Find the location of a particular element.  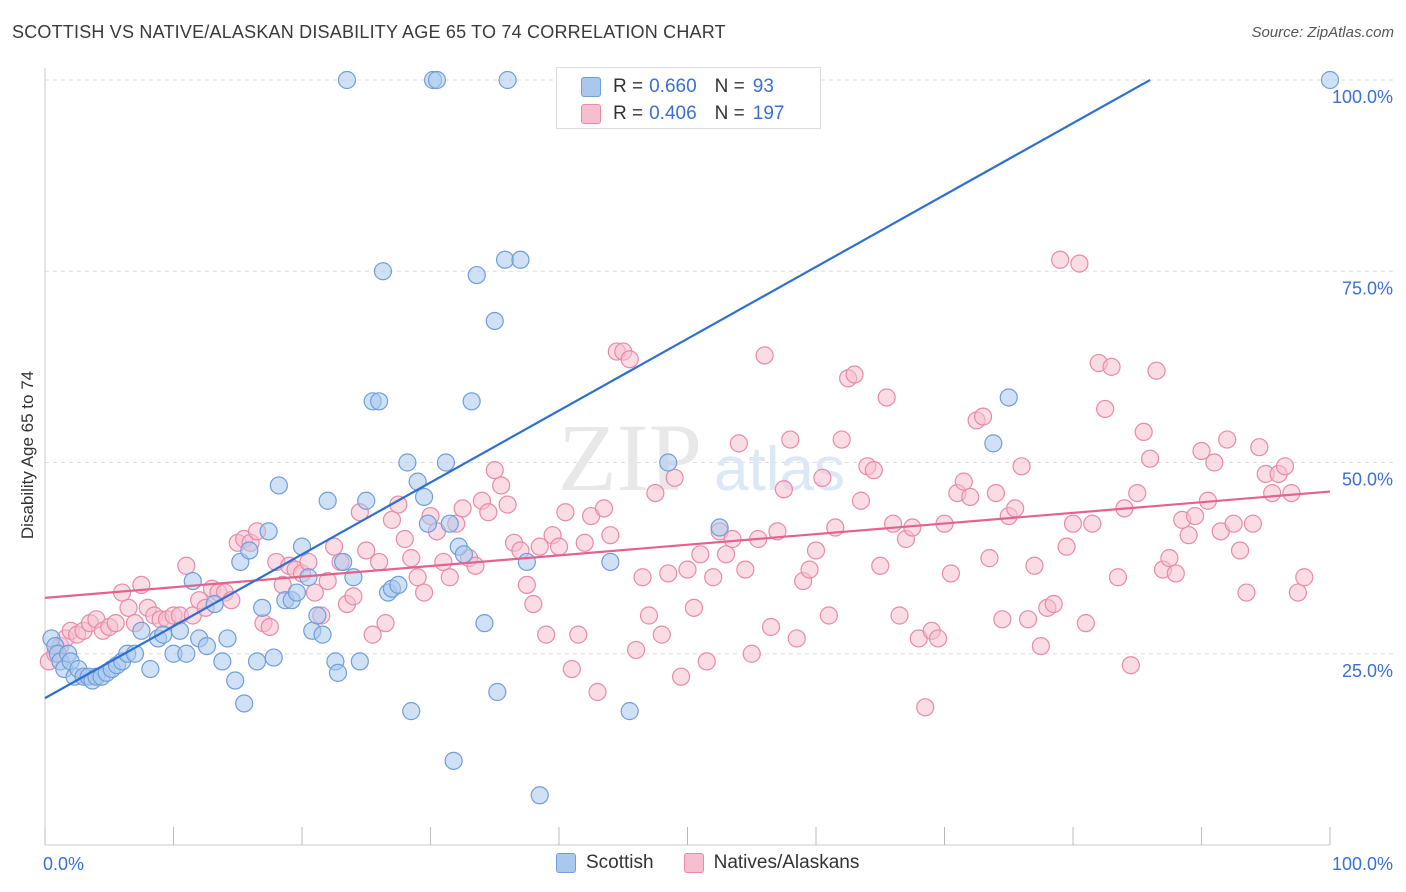

legend-n-label: N = is located at coordinates (729, 113).